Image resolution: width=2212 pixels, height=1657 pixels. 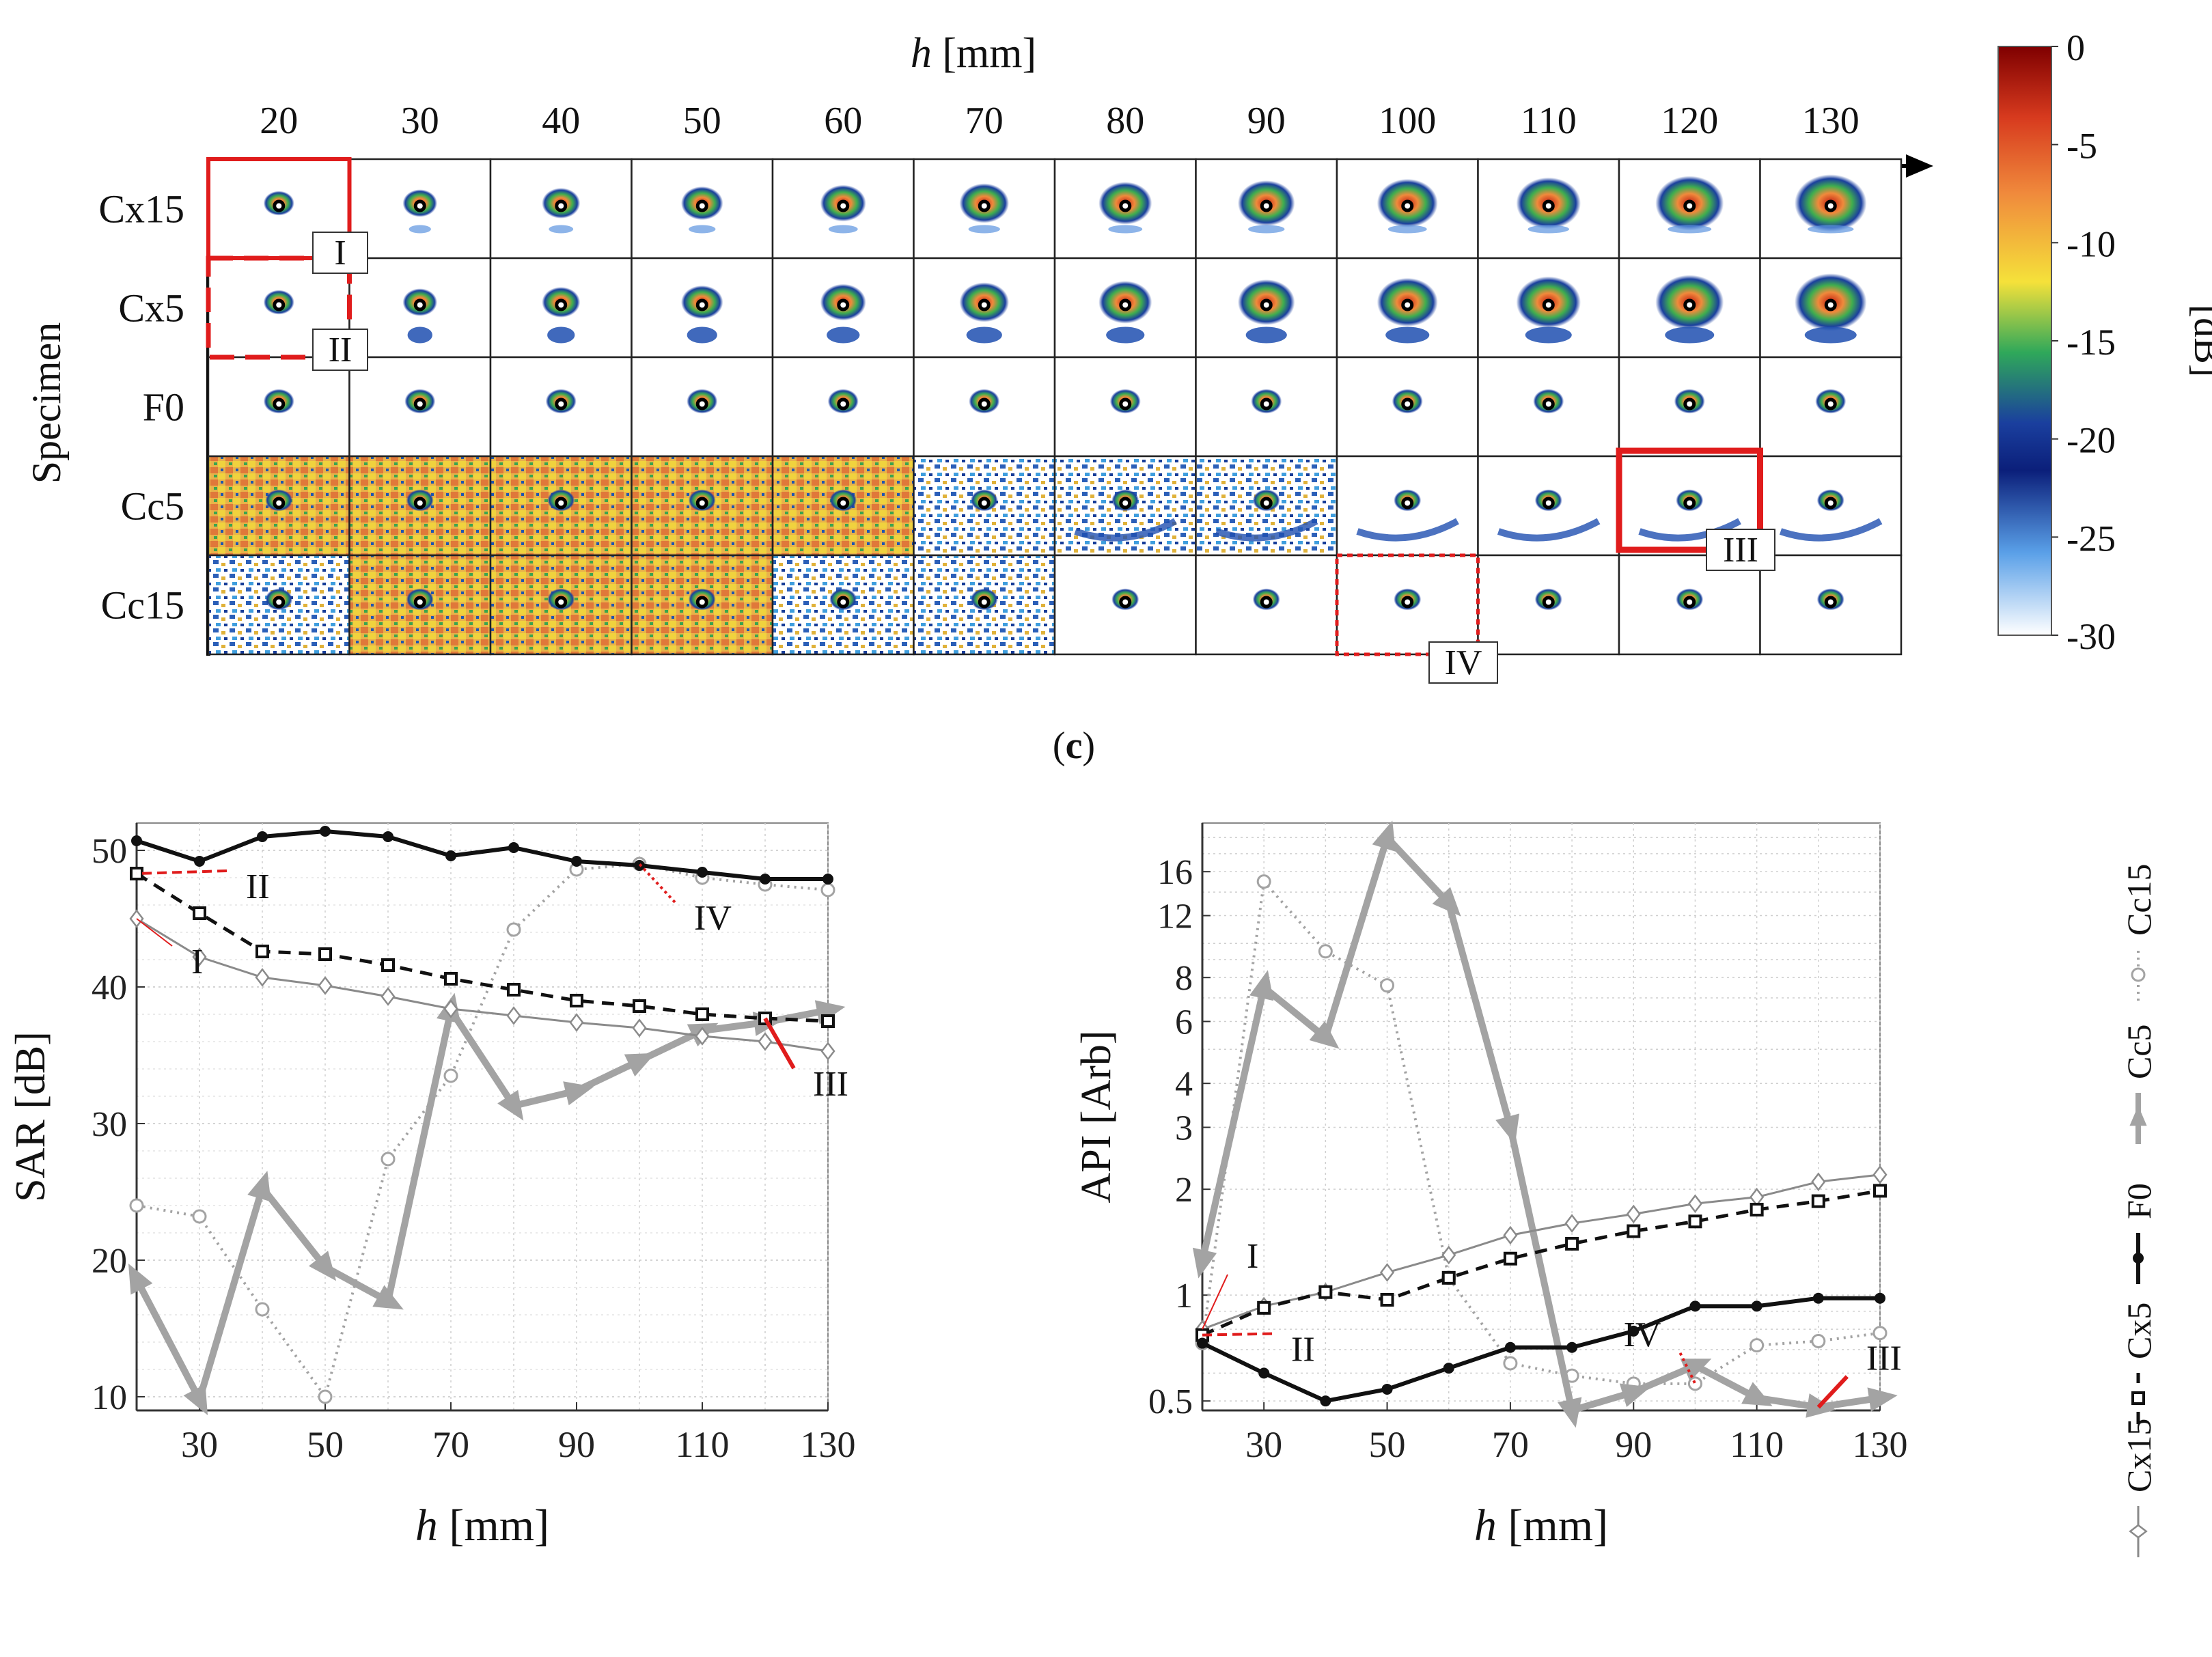 What do you see at coordinates (151, 308) in the screenshot?
I see `row-label: Cx5` at bounding box center [151, 308].